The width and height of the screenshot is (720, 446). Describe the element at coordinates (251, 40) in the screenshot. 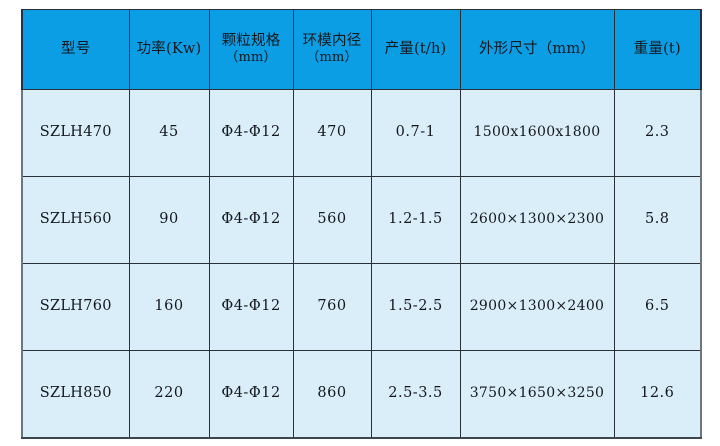

I see `column-header-granule-label: 颗粒规格` at that location.